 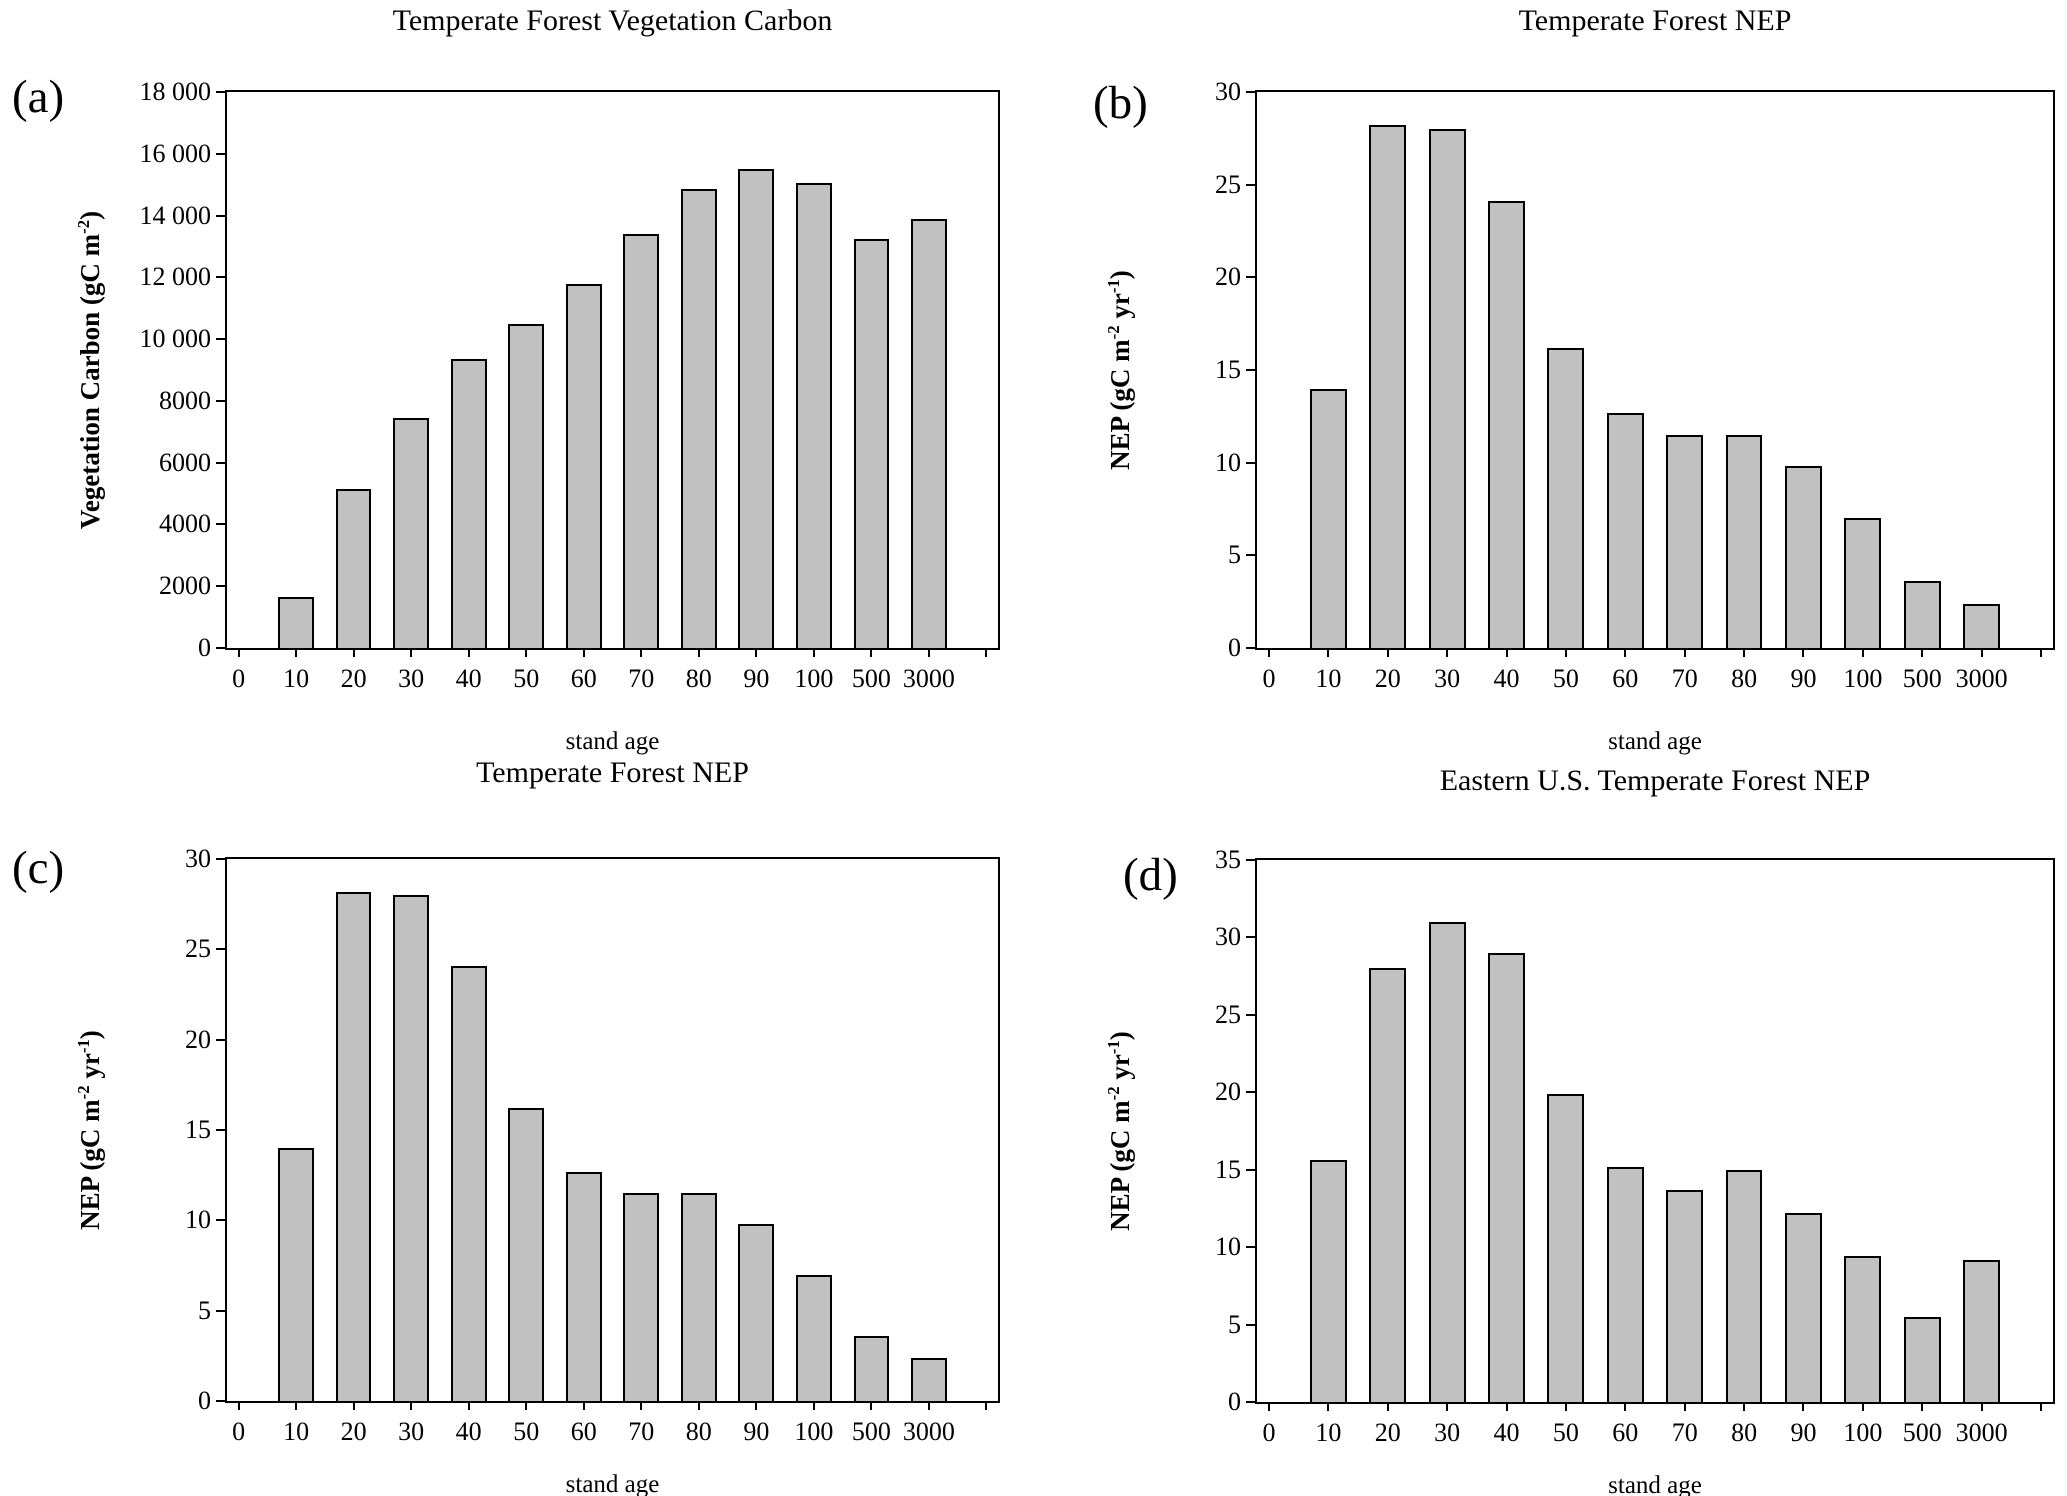 I want to click on y-tick-label: 15, so click(x=1228, y=369).